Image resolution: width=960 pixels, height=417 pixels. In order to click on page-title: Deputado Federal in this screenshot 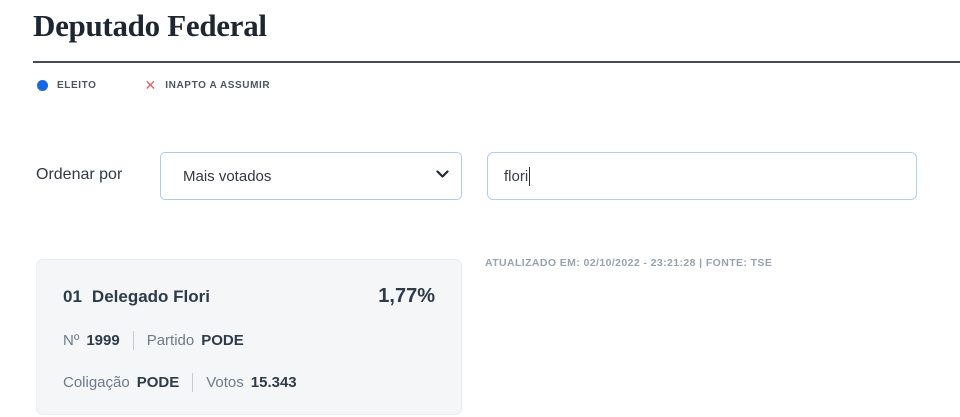, I will do `click(150, 25)`.